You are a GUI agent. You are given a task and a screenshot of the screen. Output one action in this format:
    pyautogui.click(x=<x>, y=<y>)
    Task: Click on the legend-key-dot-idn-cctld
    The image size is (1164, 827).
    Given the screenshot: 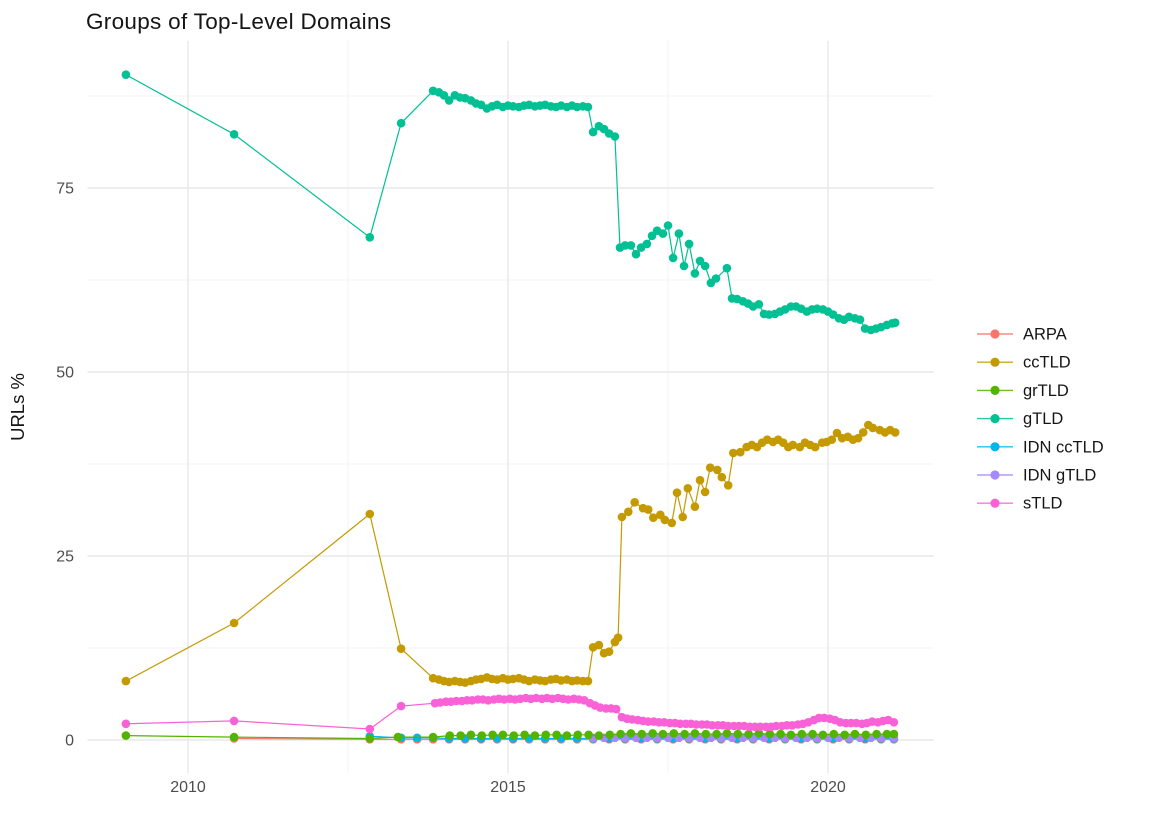 What is the action you would take?
    pyautogui.click(x=995, y=447)
    